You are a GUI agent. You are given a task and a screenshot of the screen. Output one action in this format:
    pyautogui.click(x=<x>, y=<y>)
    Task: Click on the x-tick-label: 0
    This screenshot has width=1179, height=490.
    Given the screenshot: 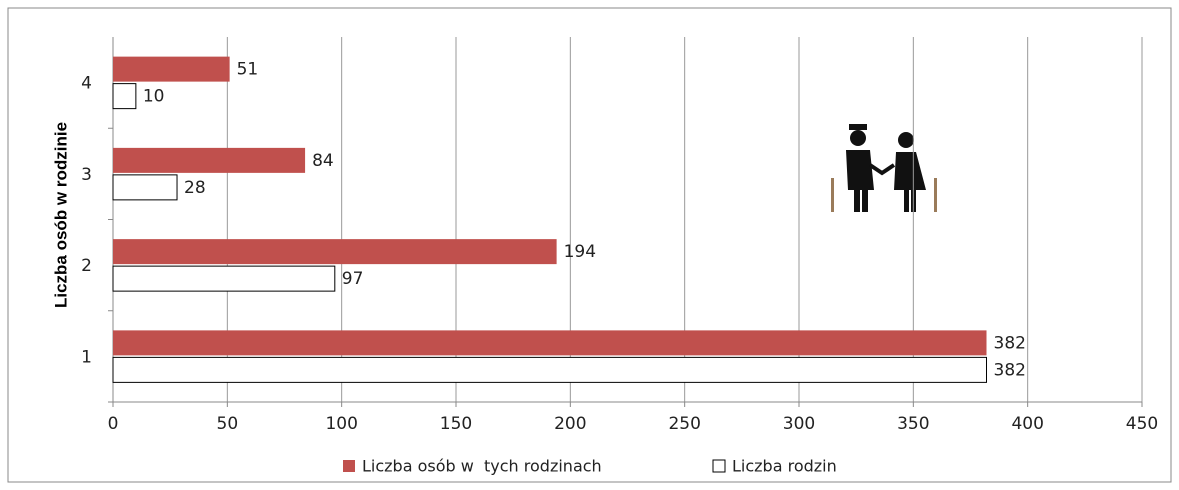 What is the action you would take?
    pyautogui.click(x=113, y=424)
    